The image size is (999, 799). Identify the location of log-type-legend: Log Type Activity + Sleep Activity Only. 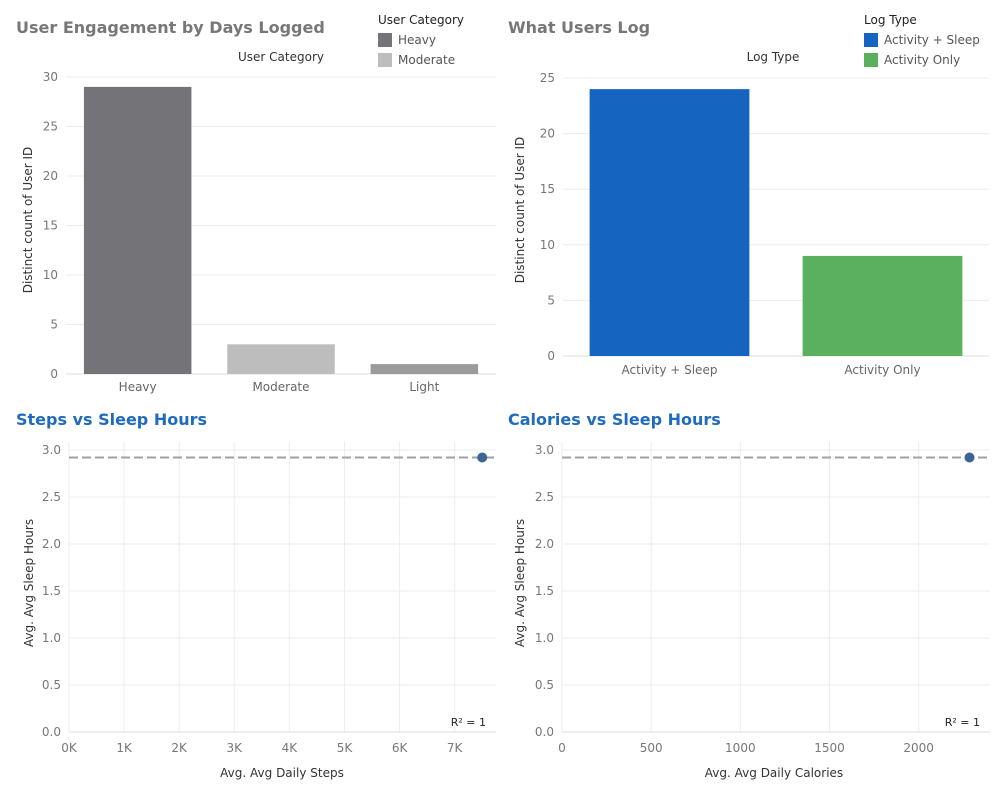
(922, 41).